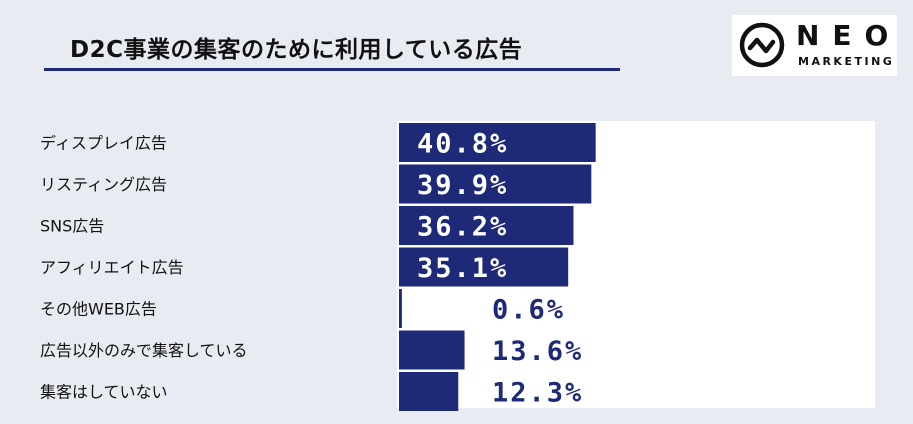 This screenshot has height=424, width=913. Describe the element at coordinates (528, 310) in the screenshot. I see `data-label: 0.6%` at that location.